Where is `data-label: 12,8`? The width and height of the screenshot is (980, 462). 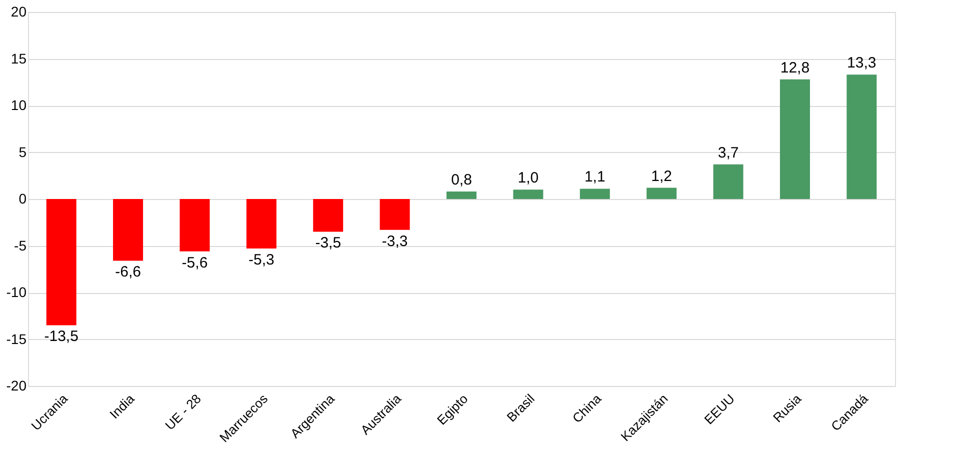 data-label: 12,8 is located at coordinates (795, 67).